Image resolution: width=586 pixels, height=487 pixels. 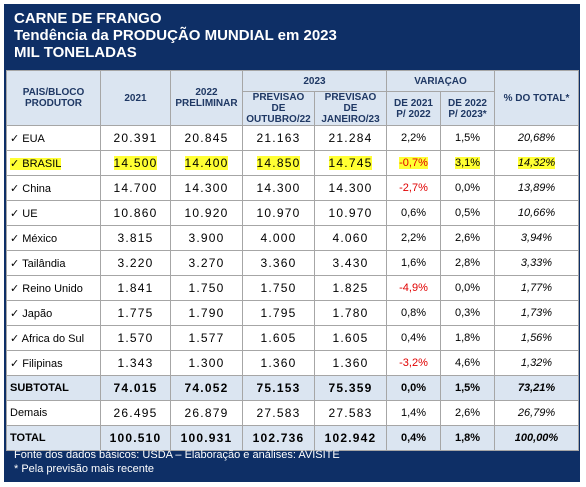 I want to click on table-cell: 1,6%, so click(x=413, y=263).